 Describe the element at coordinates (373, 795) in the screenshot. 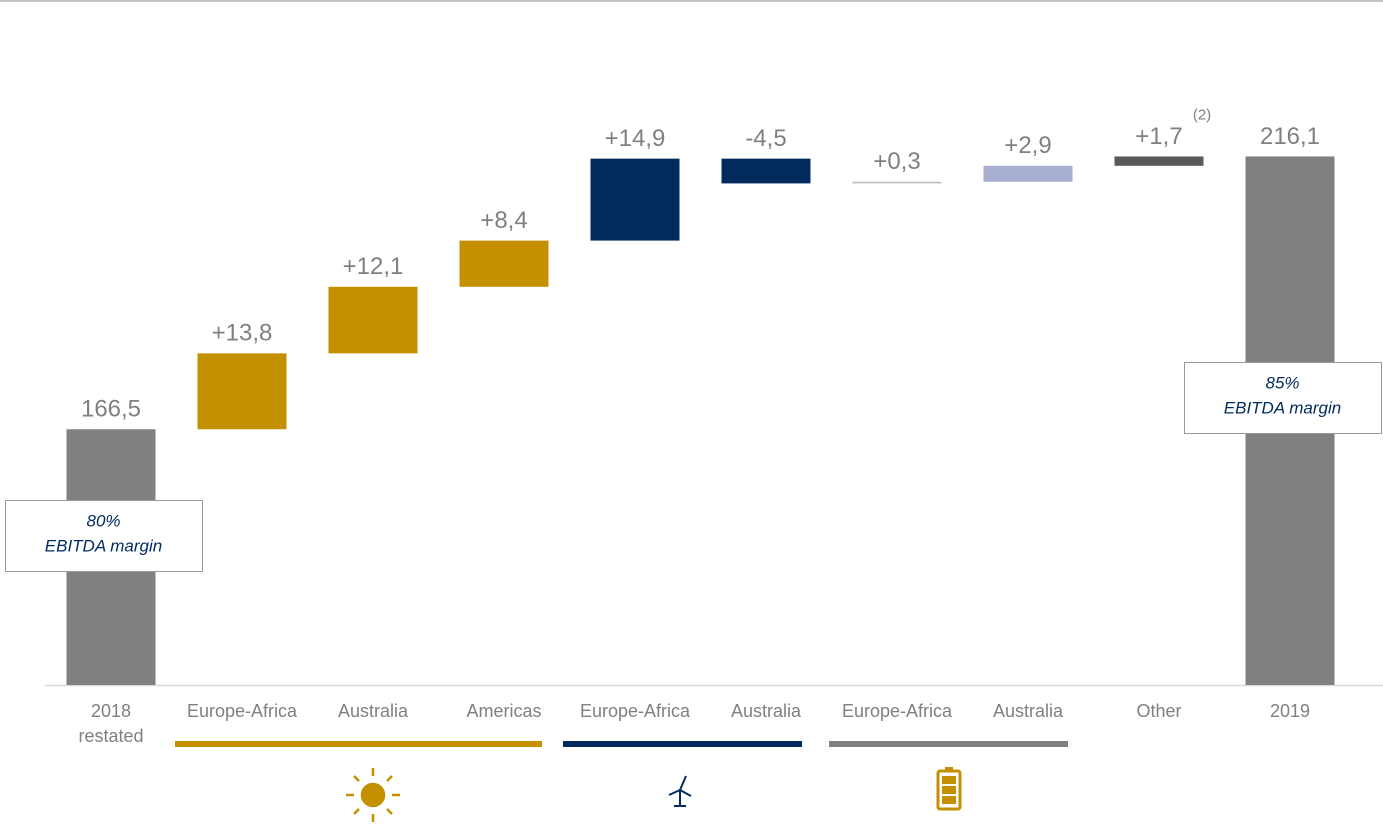

I see `sun-icon` at that location.